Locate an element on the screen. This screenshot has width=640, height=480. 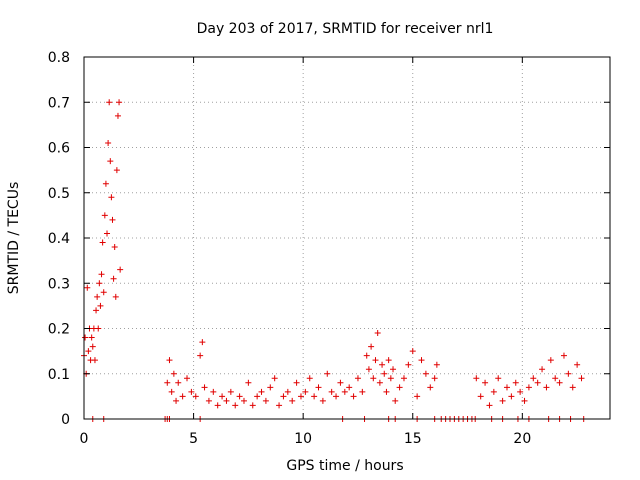
y-tick-label: 0.7 is located at coordinates (59, 103).